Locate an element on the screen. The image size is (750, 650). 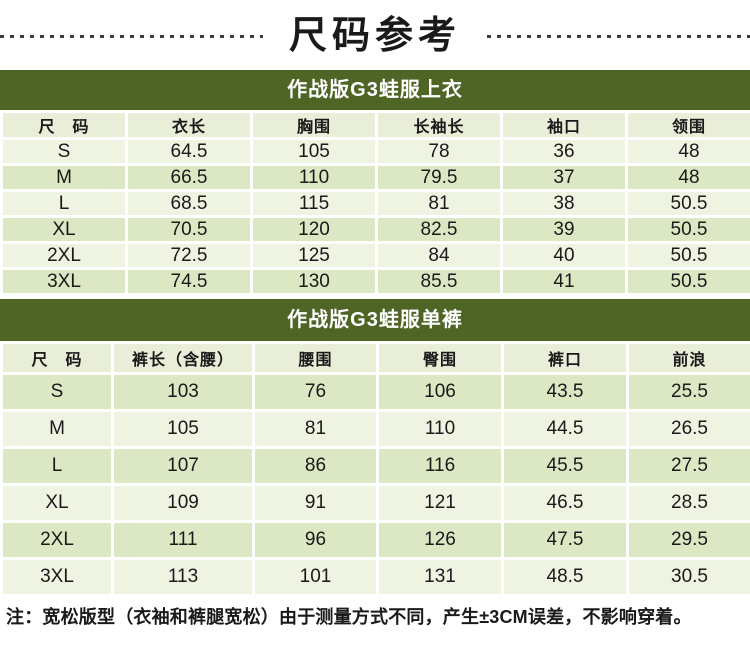
measurement-cell: 82.5 is located at coordinates (439, 229).